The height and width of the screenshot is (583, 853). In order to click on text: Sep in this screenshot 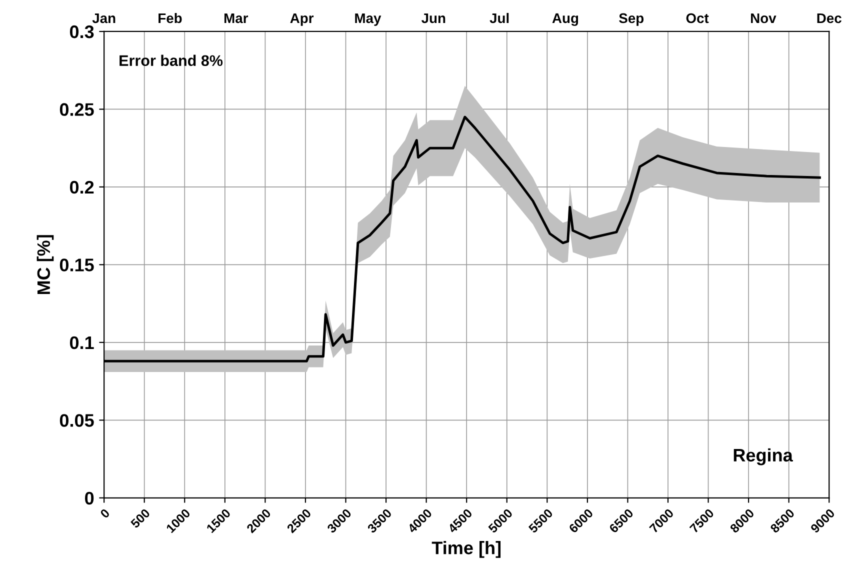, I will do `click(631, 19)`.